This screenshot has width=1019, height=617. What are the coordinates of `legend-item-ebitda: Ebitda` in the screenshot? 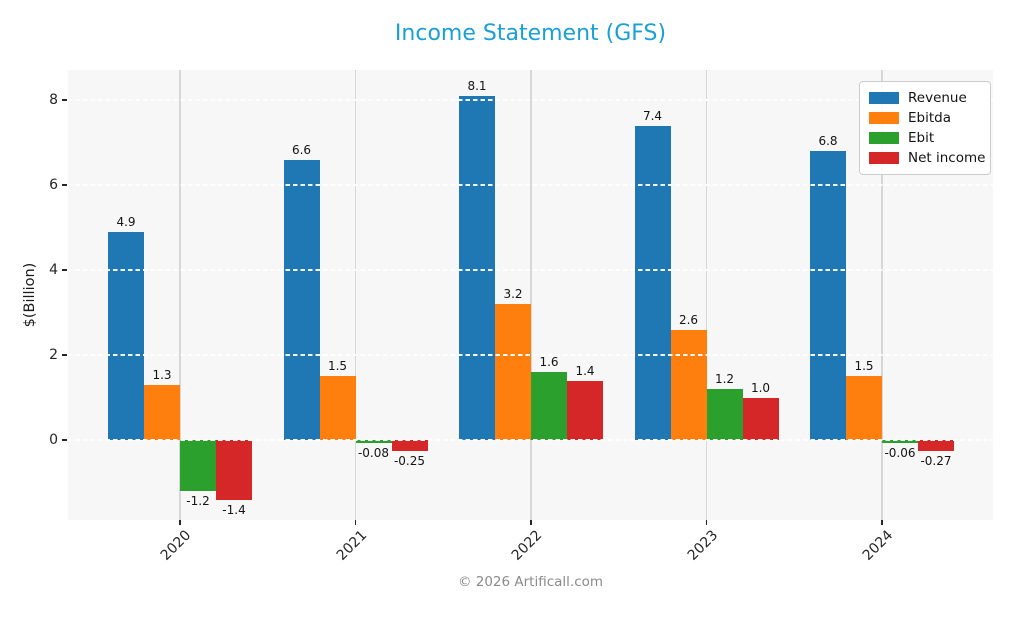 It's located at (925, 118).